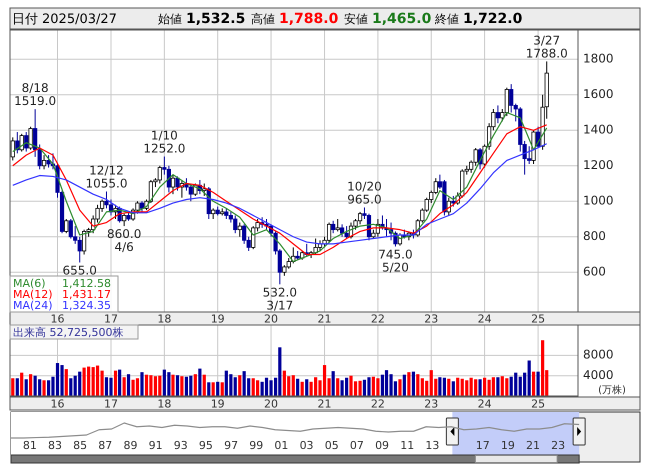 This screenshot has width=653, height=470. I want to click on x-tick-label: 21, so click(325, 319).